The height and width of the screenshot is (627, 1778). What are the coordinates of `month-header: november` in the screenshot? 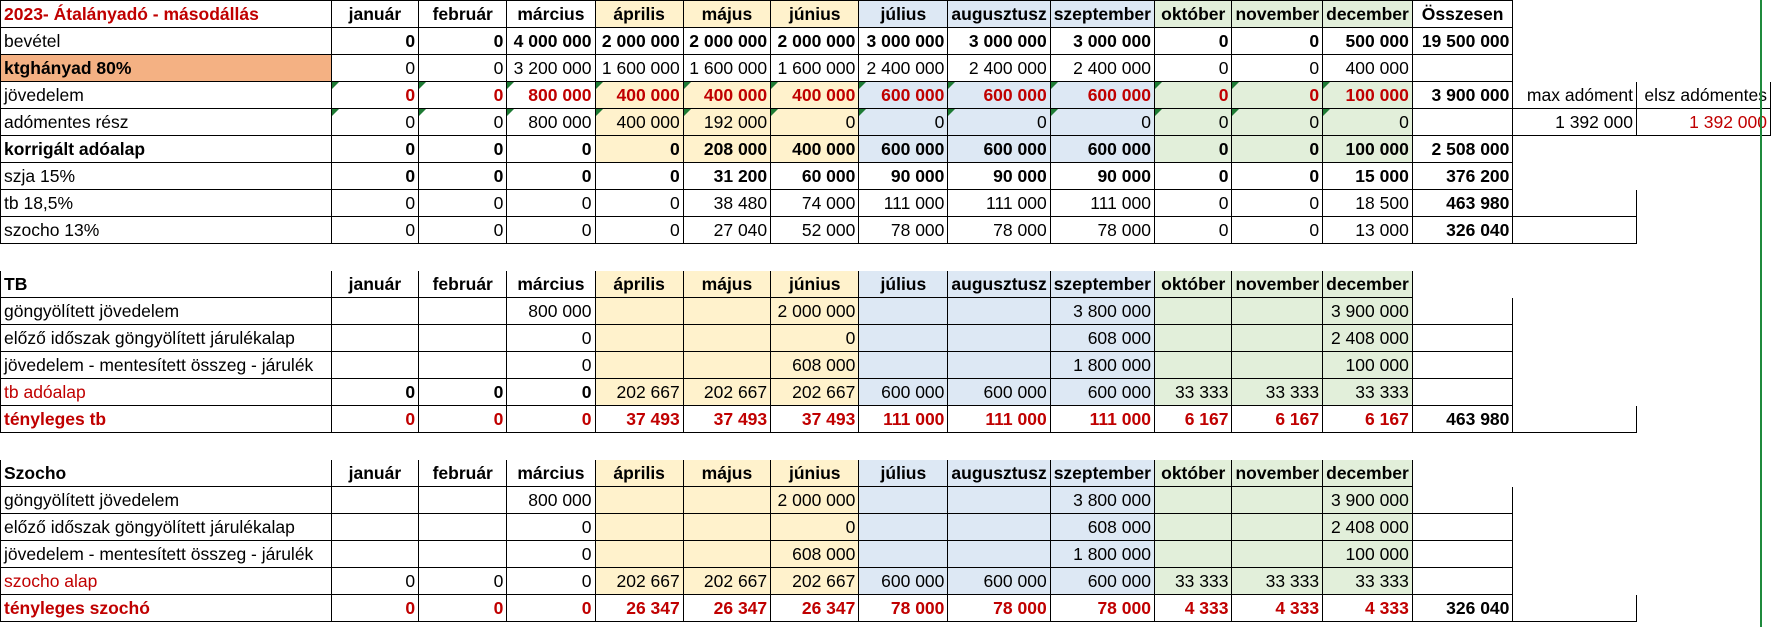 It's located at (1277, 473).